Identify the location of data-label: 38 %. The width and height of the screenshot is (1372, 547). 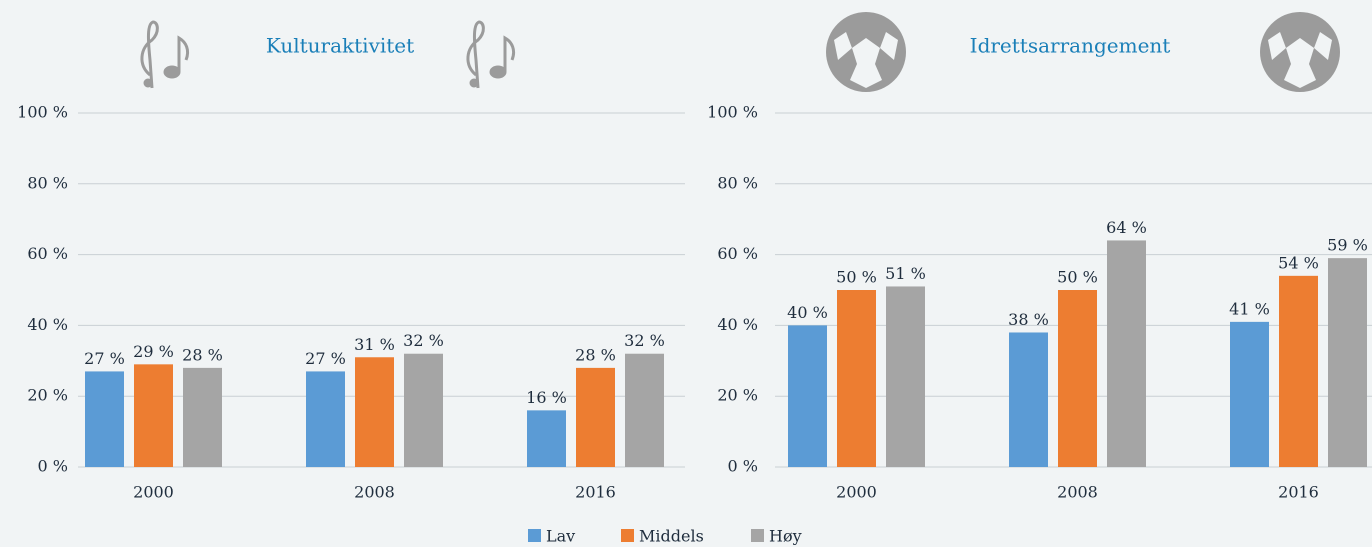
(1028, 319).